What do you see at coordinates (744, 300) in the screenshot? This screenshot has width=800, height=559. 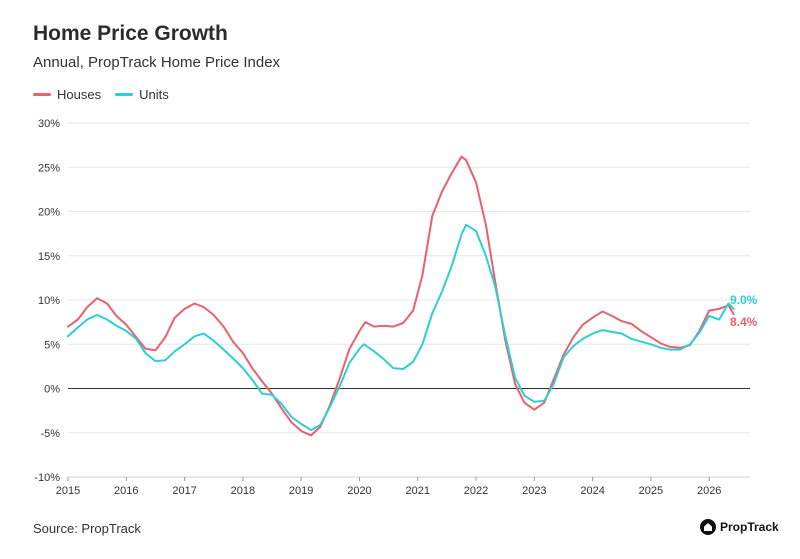 I see `end-label-units: 9.0%` at bounding box center [744, 300].